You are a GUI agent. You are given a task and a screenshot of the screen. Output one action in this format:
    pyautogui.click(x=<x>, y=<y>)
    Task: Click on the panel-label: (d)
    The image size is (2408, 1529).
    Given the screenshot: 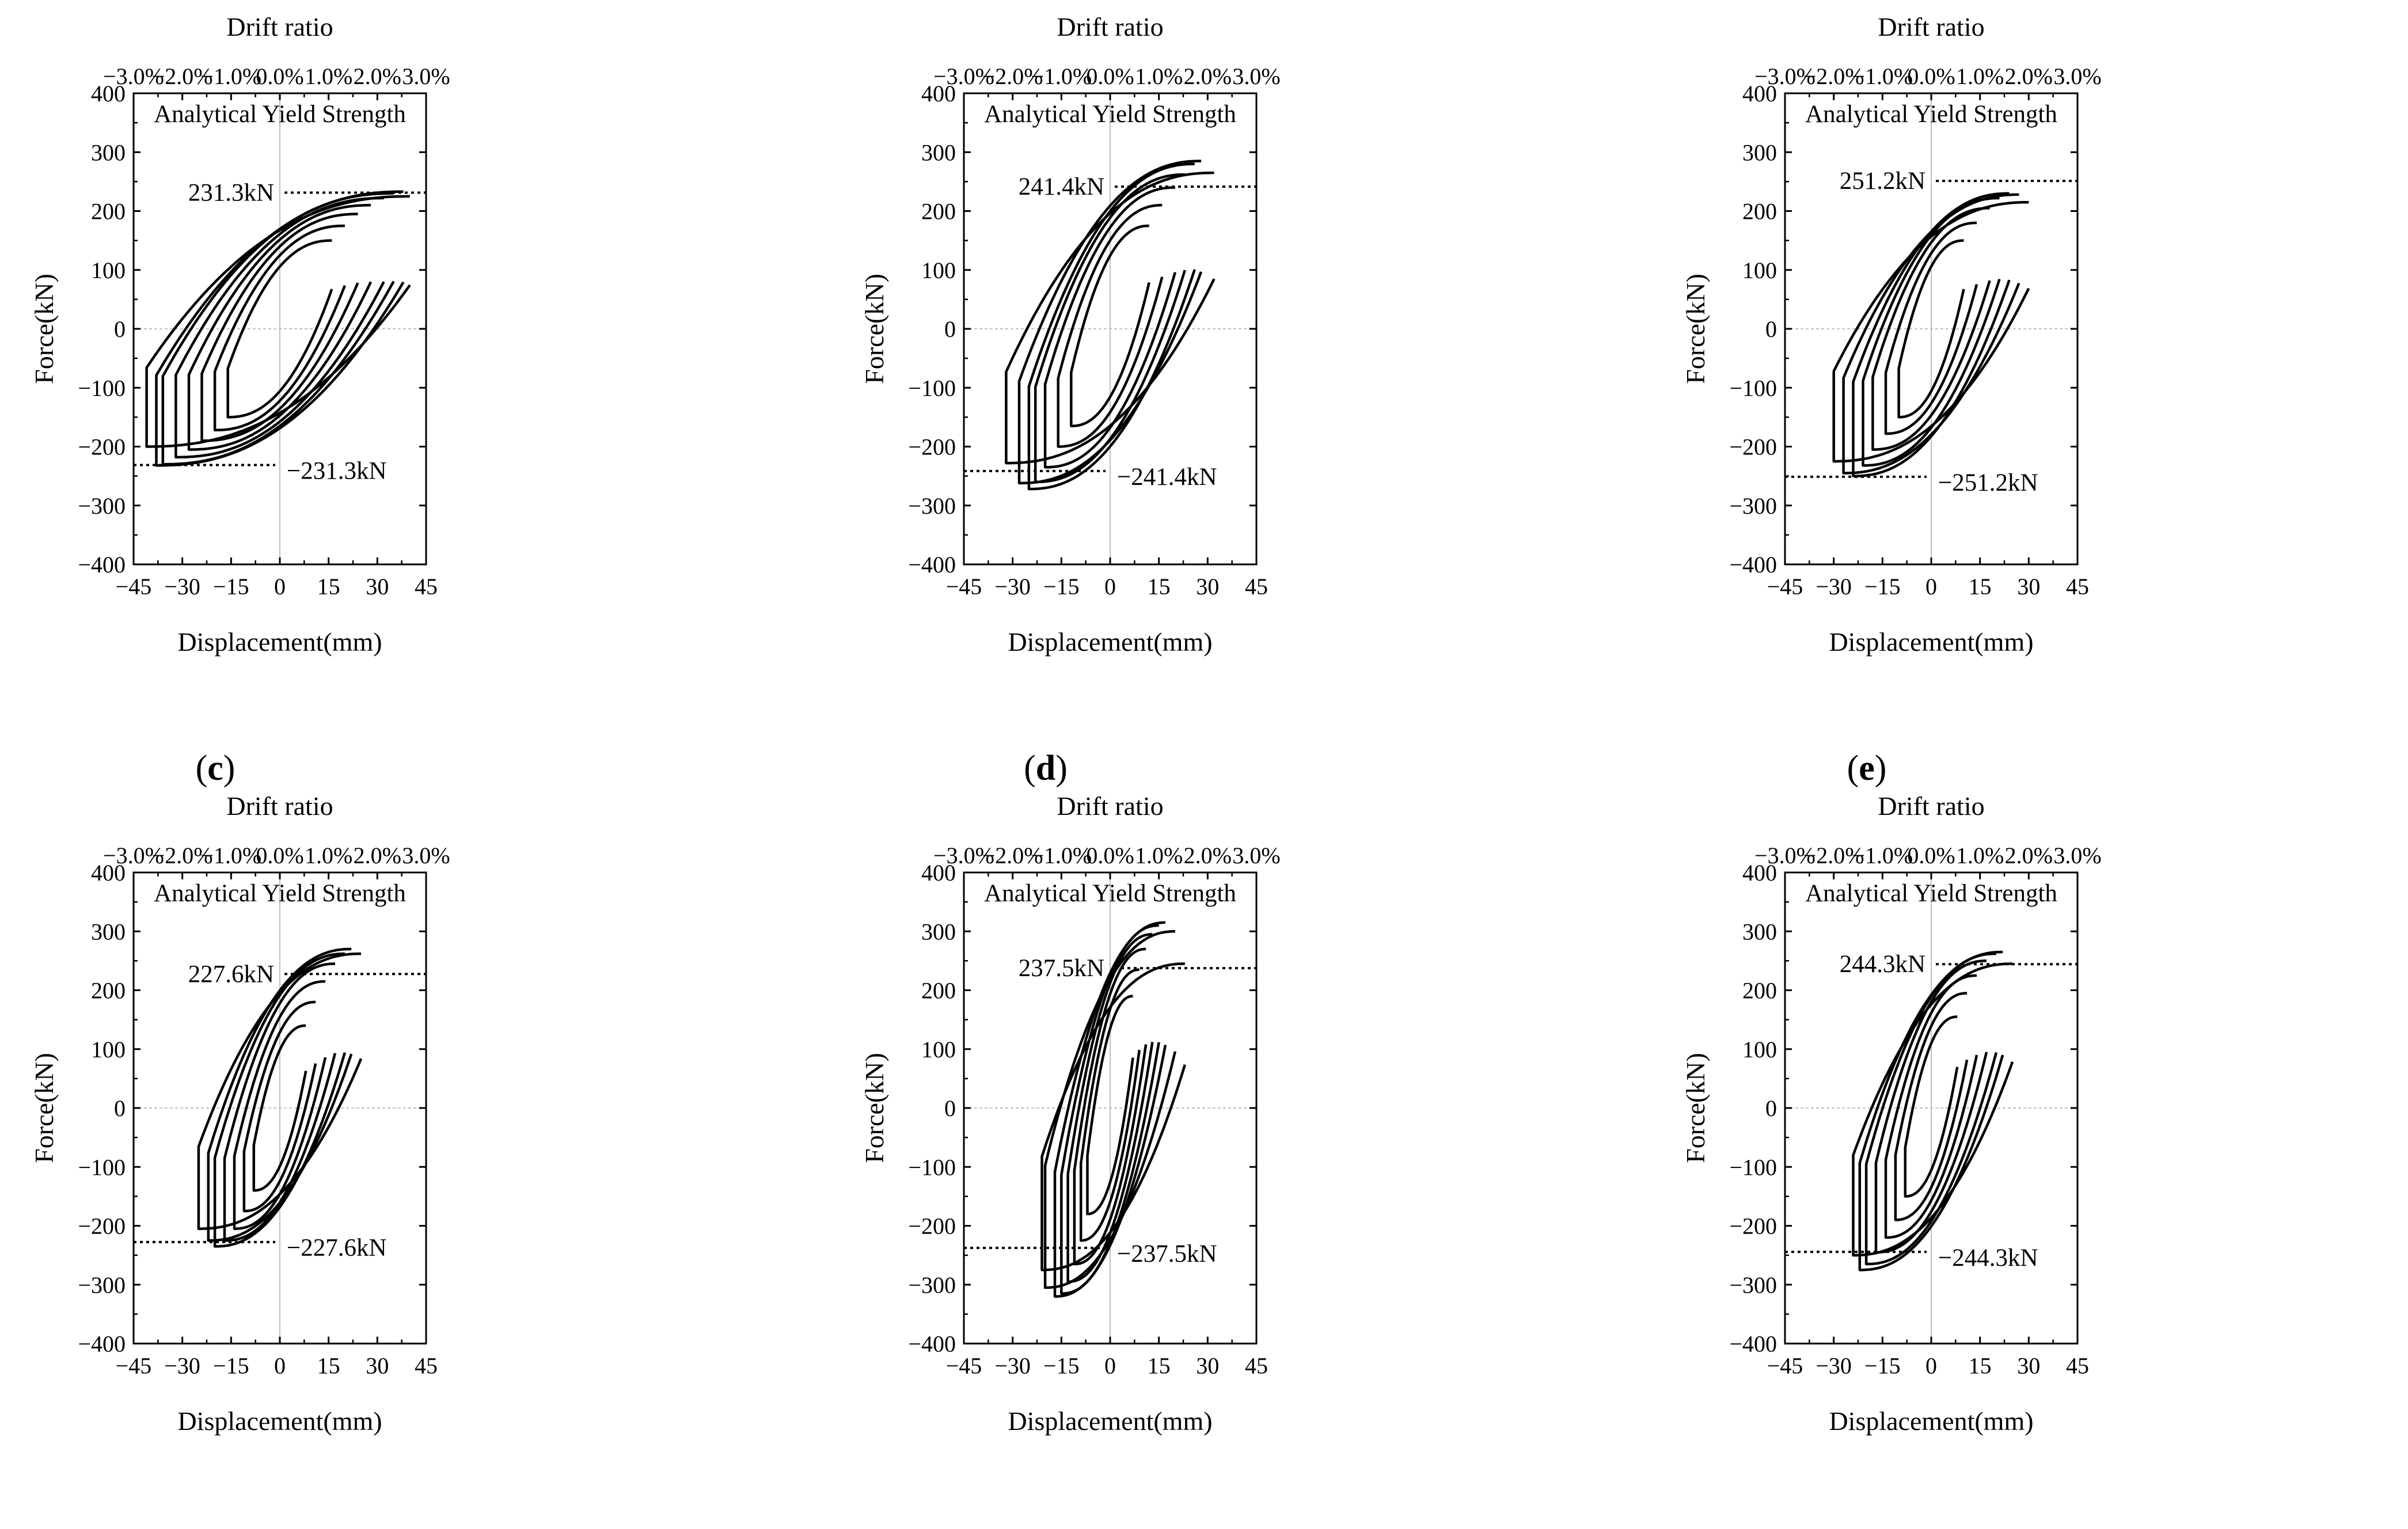 What is the action you would take?
    pyautogui.click(x=1046, y=769)
    